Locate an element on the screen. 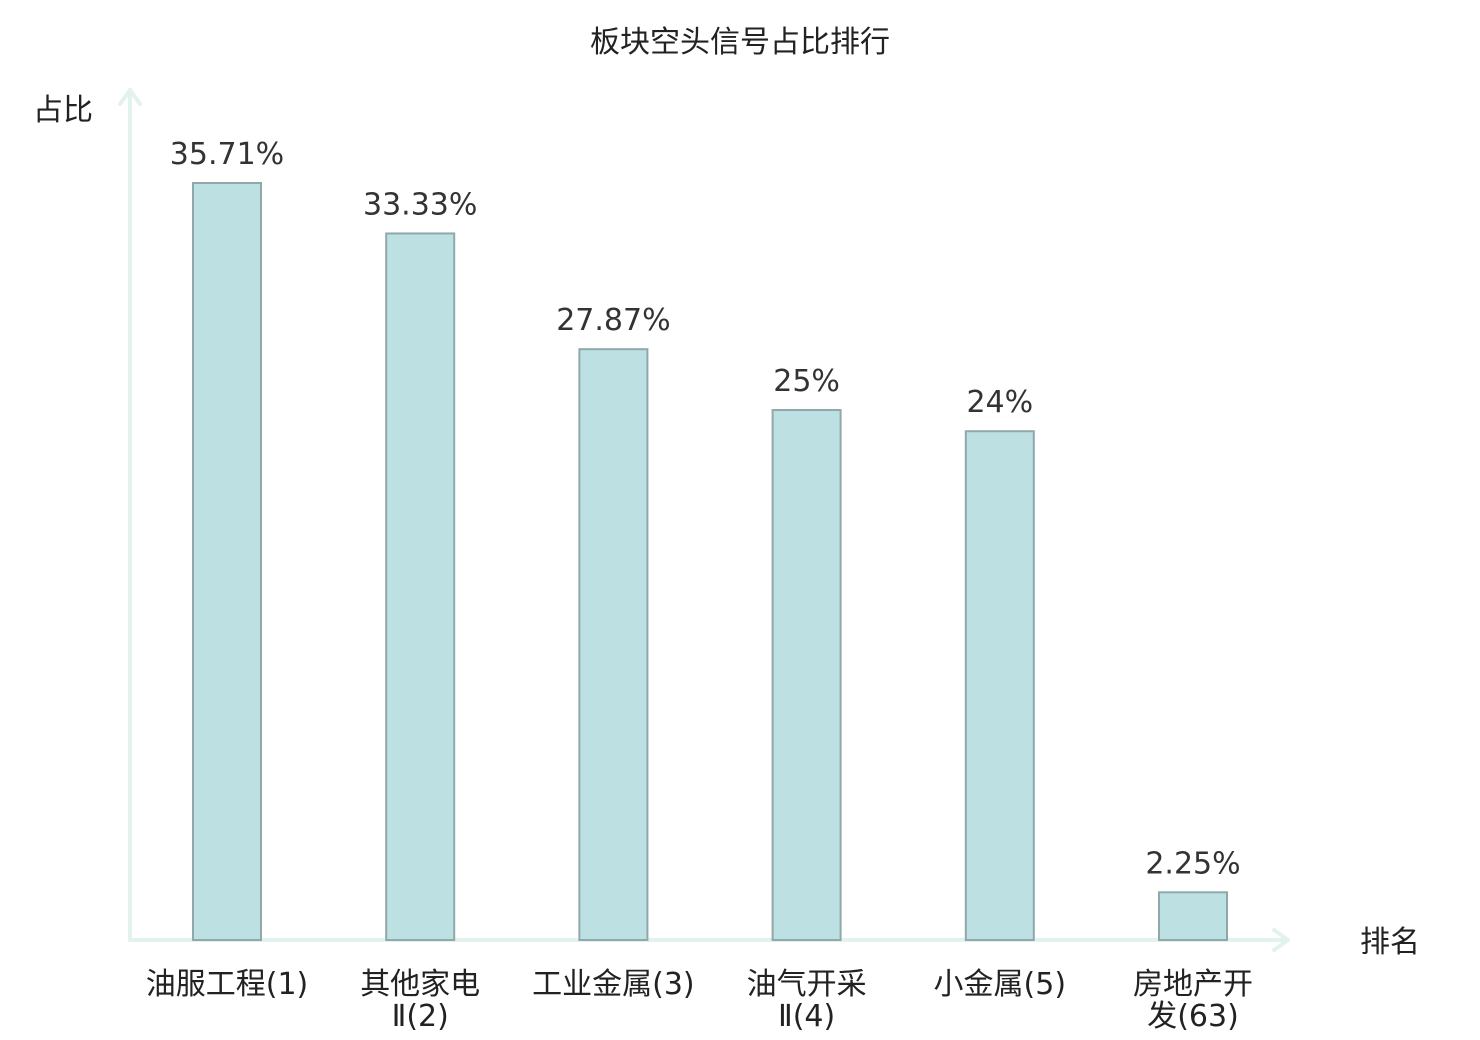  x-tick-label: Ⅱ(4) is located at coordinates (806, 1016).